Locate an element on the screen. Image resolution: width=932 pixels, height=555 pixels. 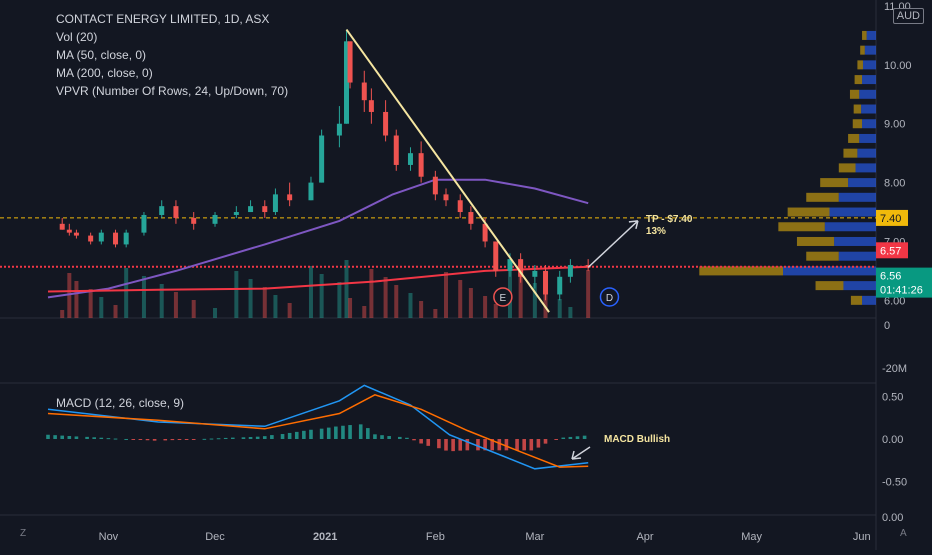
macd-legend: MACD (12, 26, close, 9) is located at coordinates (120, 403).